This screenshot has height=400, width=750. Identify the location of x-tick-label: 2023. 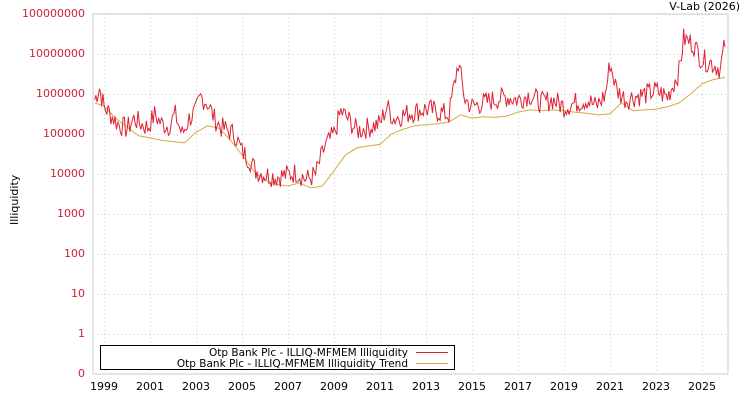
(656, 386).